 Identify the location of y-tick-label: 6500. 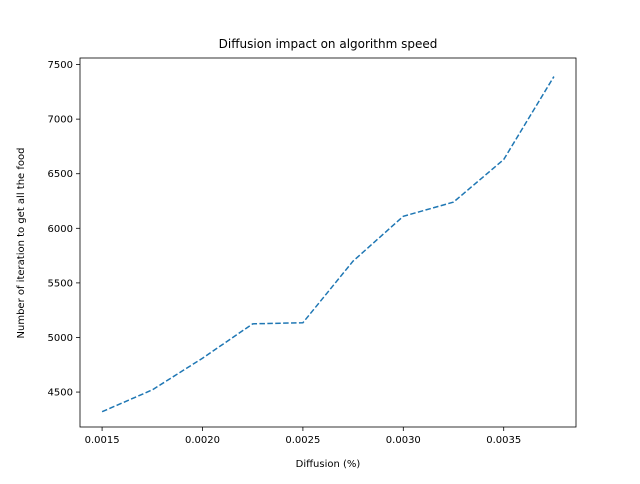
(60, 174).